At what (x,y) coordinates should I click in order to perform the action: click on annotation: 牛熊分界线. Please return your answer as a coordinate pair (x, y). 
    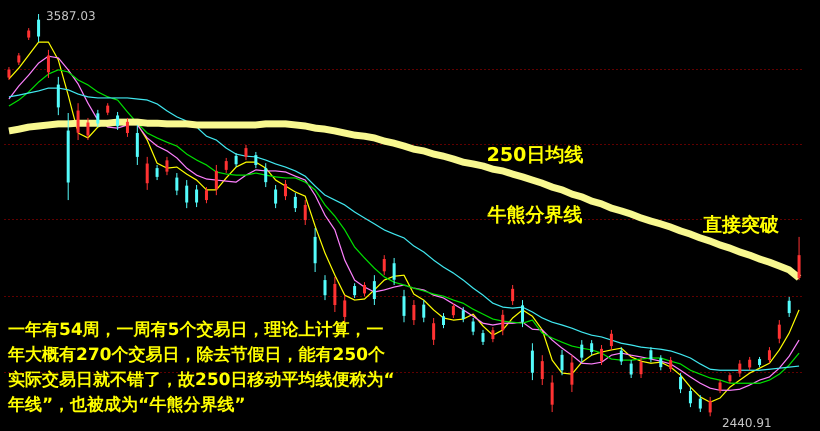
    Looking at the image, I should click on (534, 215).